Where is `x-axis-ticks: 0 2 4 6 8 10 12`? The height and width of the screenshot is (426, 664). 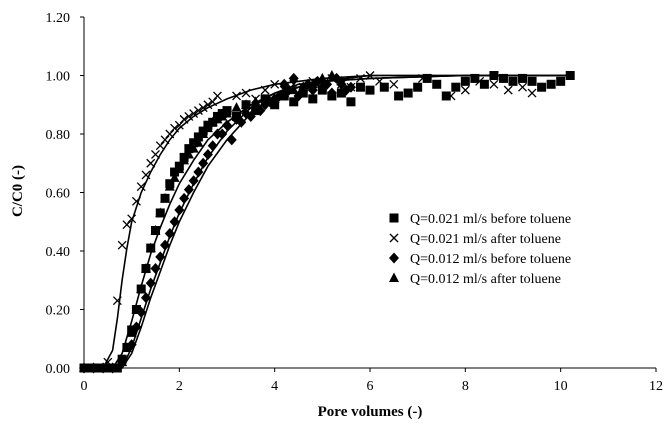
x-axis-ticks: 0 2 4 6 8 10 12 is located at coordinates (372, 381).